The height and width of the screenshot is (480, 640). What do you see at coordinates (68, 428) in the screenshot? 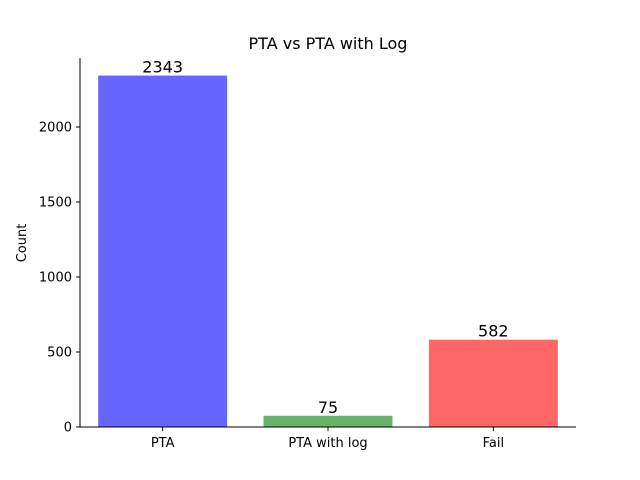
I see `y-tick-label: 0` at bounding box center [68, 428].